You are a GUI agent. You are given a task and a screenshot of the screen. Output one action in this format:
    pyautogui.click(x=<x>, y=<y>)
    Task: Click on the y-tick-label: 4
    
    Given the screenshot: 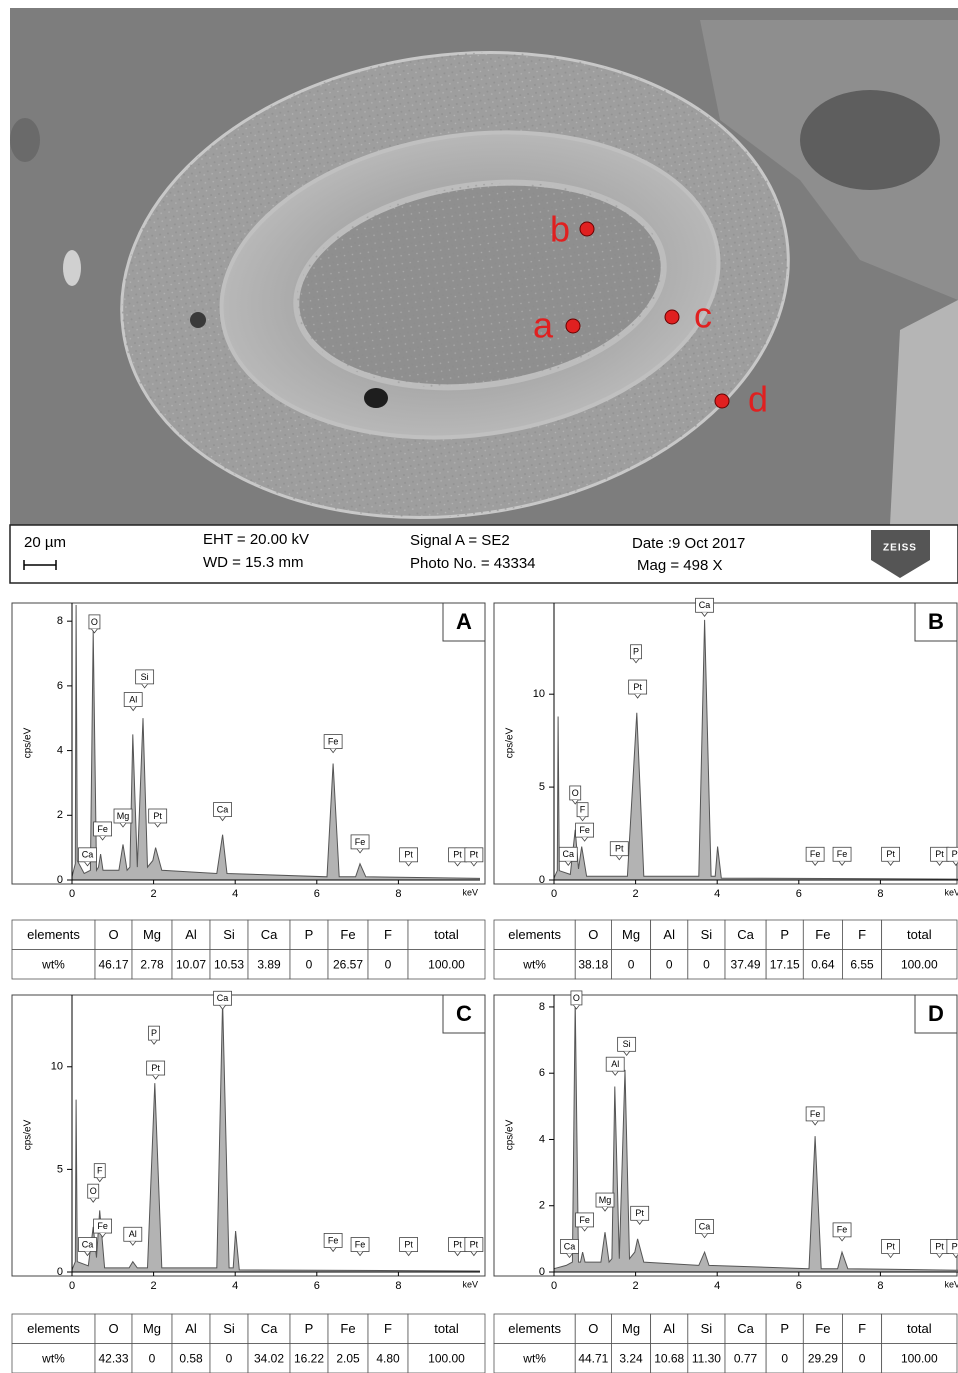 What is the action you would take?
    pyautogui.click(x=60, y=750)
    